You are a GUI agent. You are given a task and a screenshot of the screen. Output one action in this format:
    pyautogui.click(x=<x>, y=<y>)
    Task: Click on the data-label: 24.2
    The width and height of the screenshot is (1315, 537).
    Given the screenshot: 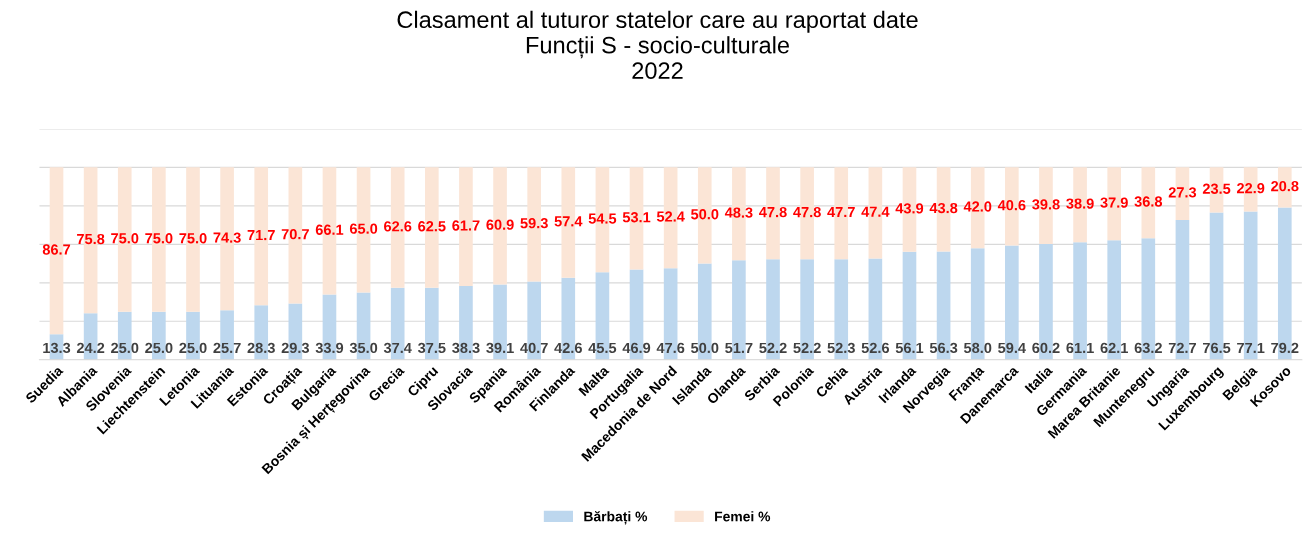 What is the action you would take?
    pyautogui.click(x=90, y=347)
    